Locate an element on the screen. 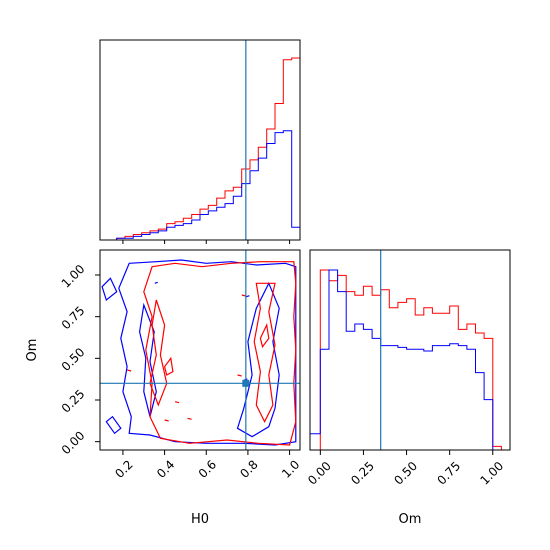 Image resolution: width=550 pixels, height=550 pixels. om-histogram-red-series is located at coordinates (410, 360).